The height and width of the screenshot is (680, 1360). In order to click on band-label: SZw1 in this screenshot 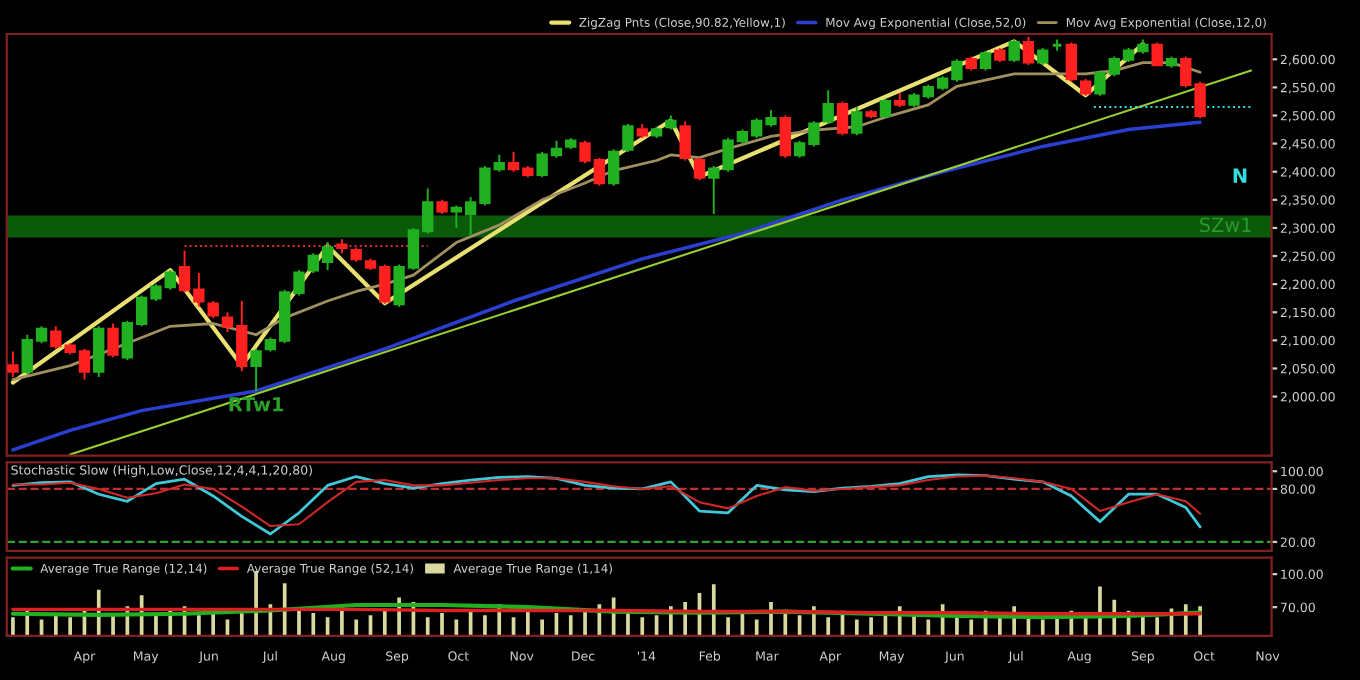, I will do `click(1225, 225)`.